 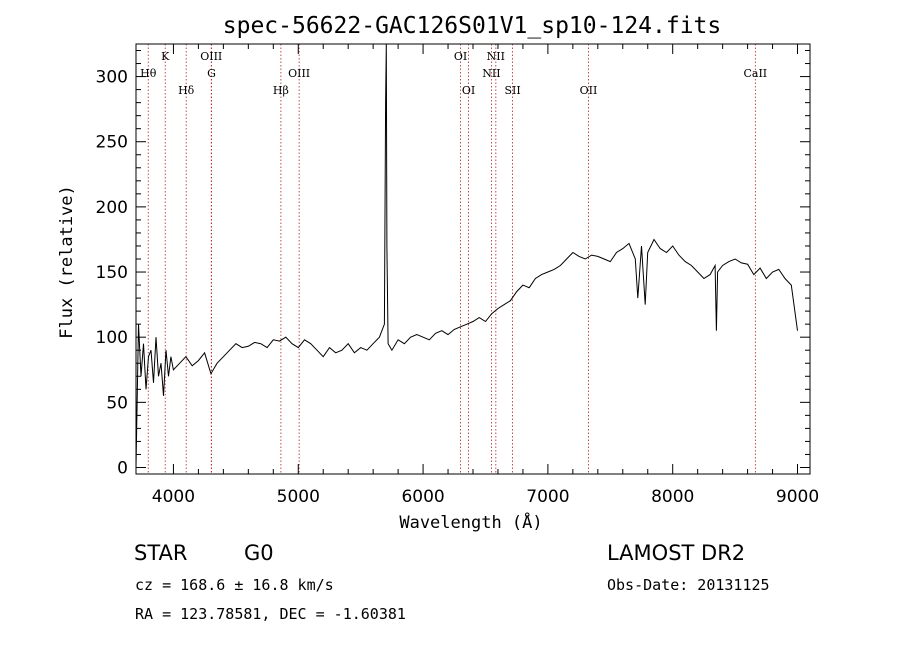 What do you see at coordinates (281, 90) in the screenshot?
I see `spectral-line-label: Hβ` at bounding box center [281, 90].